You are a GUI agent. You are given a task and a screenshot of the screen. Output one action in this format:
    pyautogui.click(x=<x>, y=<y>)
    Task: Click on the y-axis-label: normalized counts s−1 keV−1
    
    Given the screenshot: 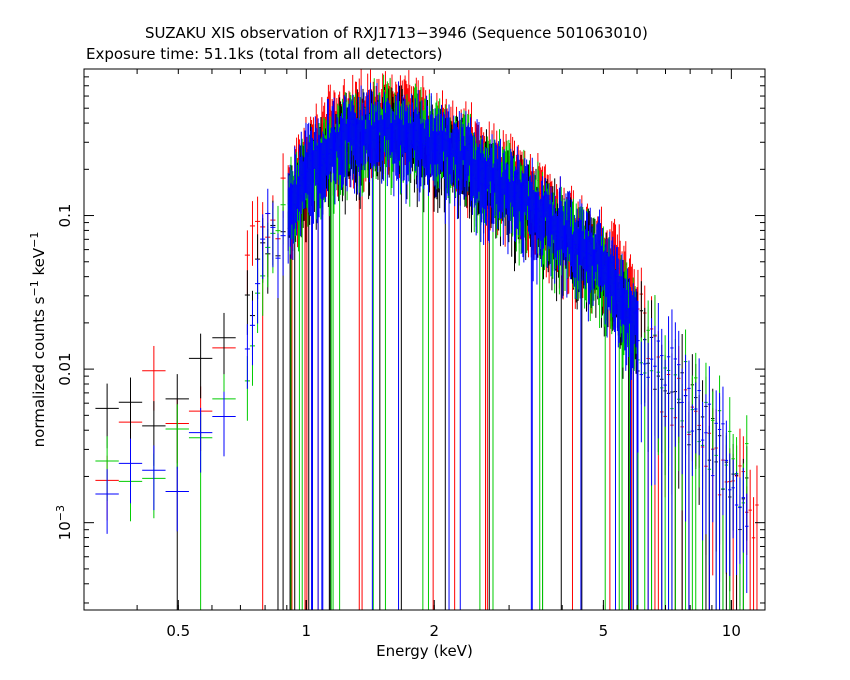 What is the action you would take?
    pyautogui.click(x=38, y=340)
    